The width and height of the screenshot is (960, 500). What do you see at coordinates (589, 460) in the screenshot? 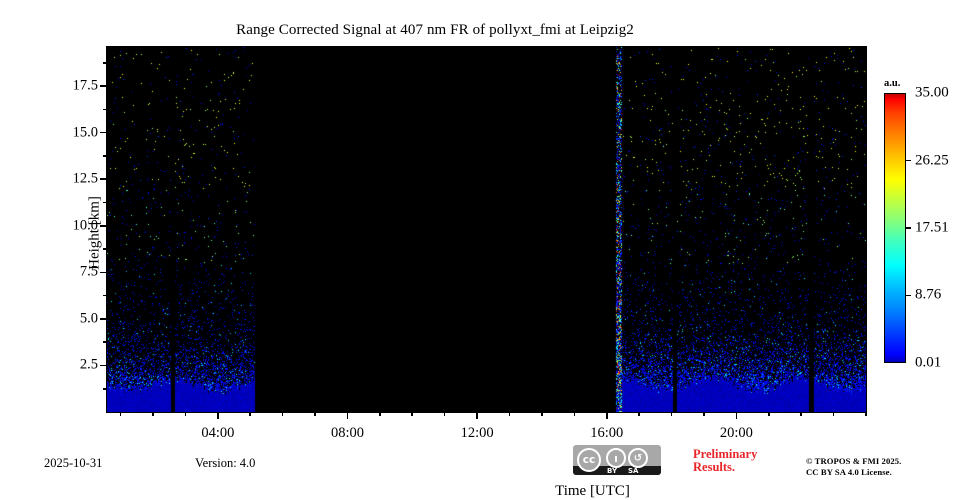
I see `cc-logo-icon: cc` at bounding box center [589, 460].